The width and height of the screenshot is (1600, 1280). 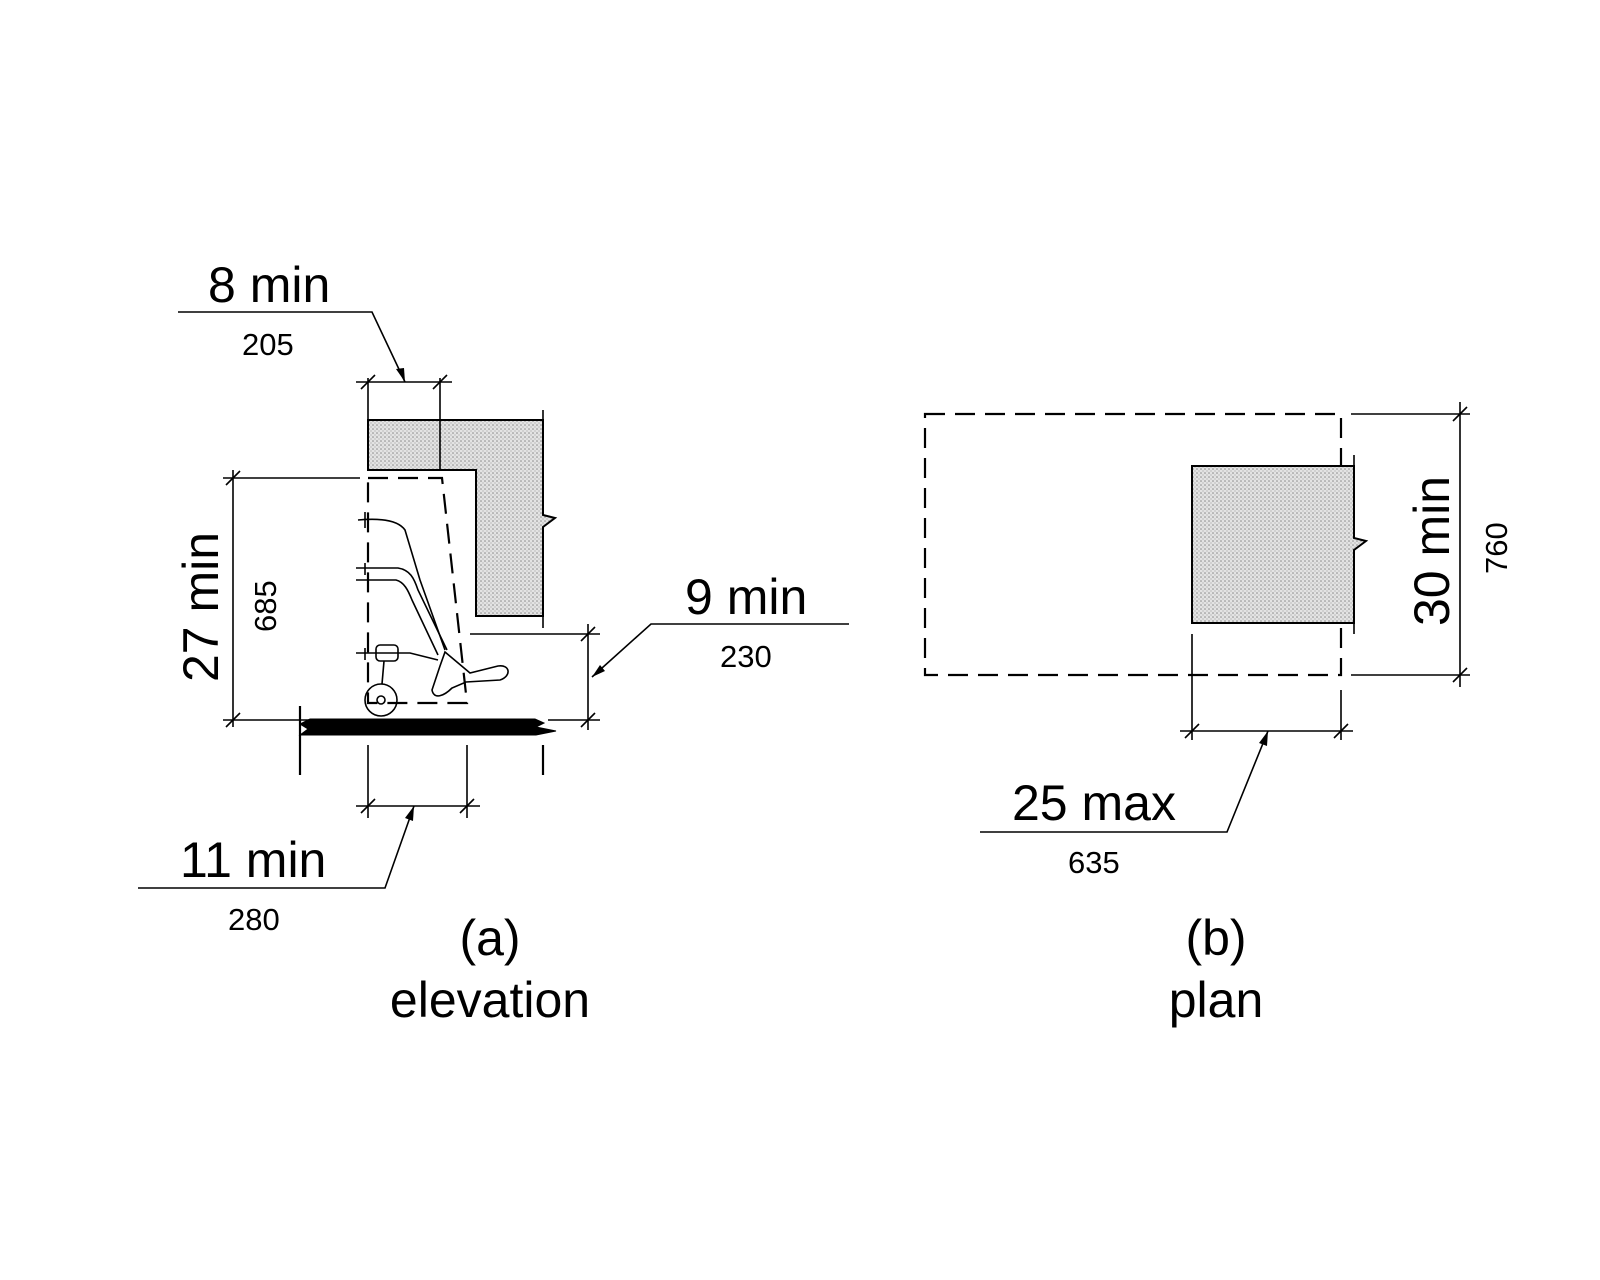 I want to click on dimension-30-min: 30 min 760, so click(x=1432, y=544).